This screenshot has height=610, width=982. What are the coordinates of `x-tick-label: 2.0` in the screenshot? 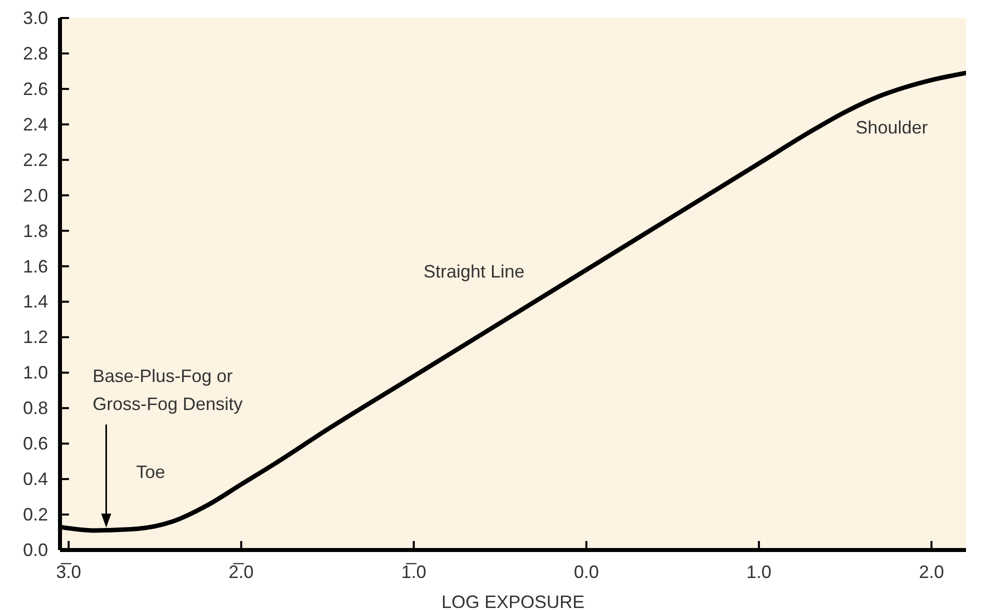 It's located at (931, 572).